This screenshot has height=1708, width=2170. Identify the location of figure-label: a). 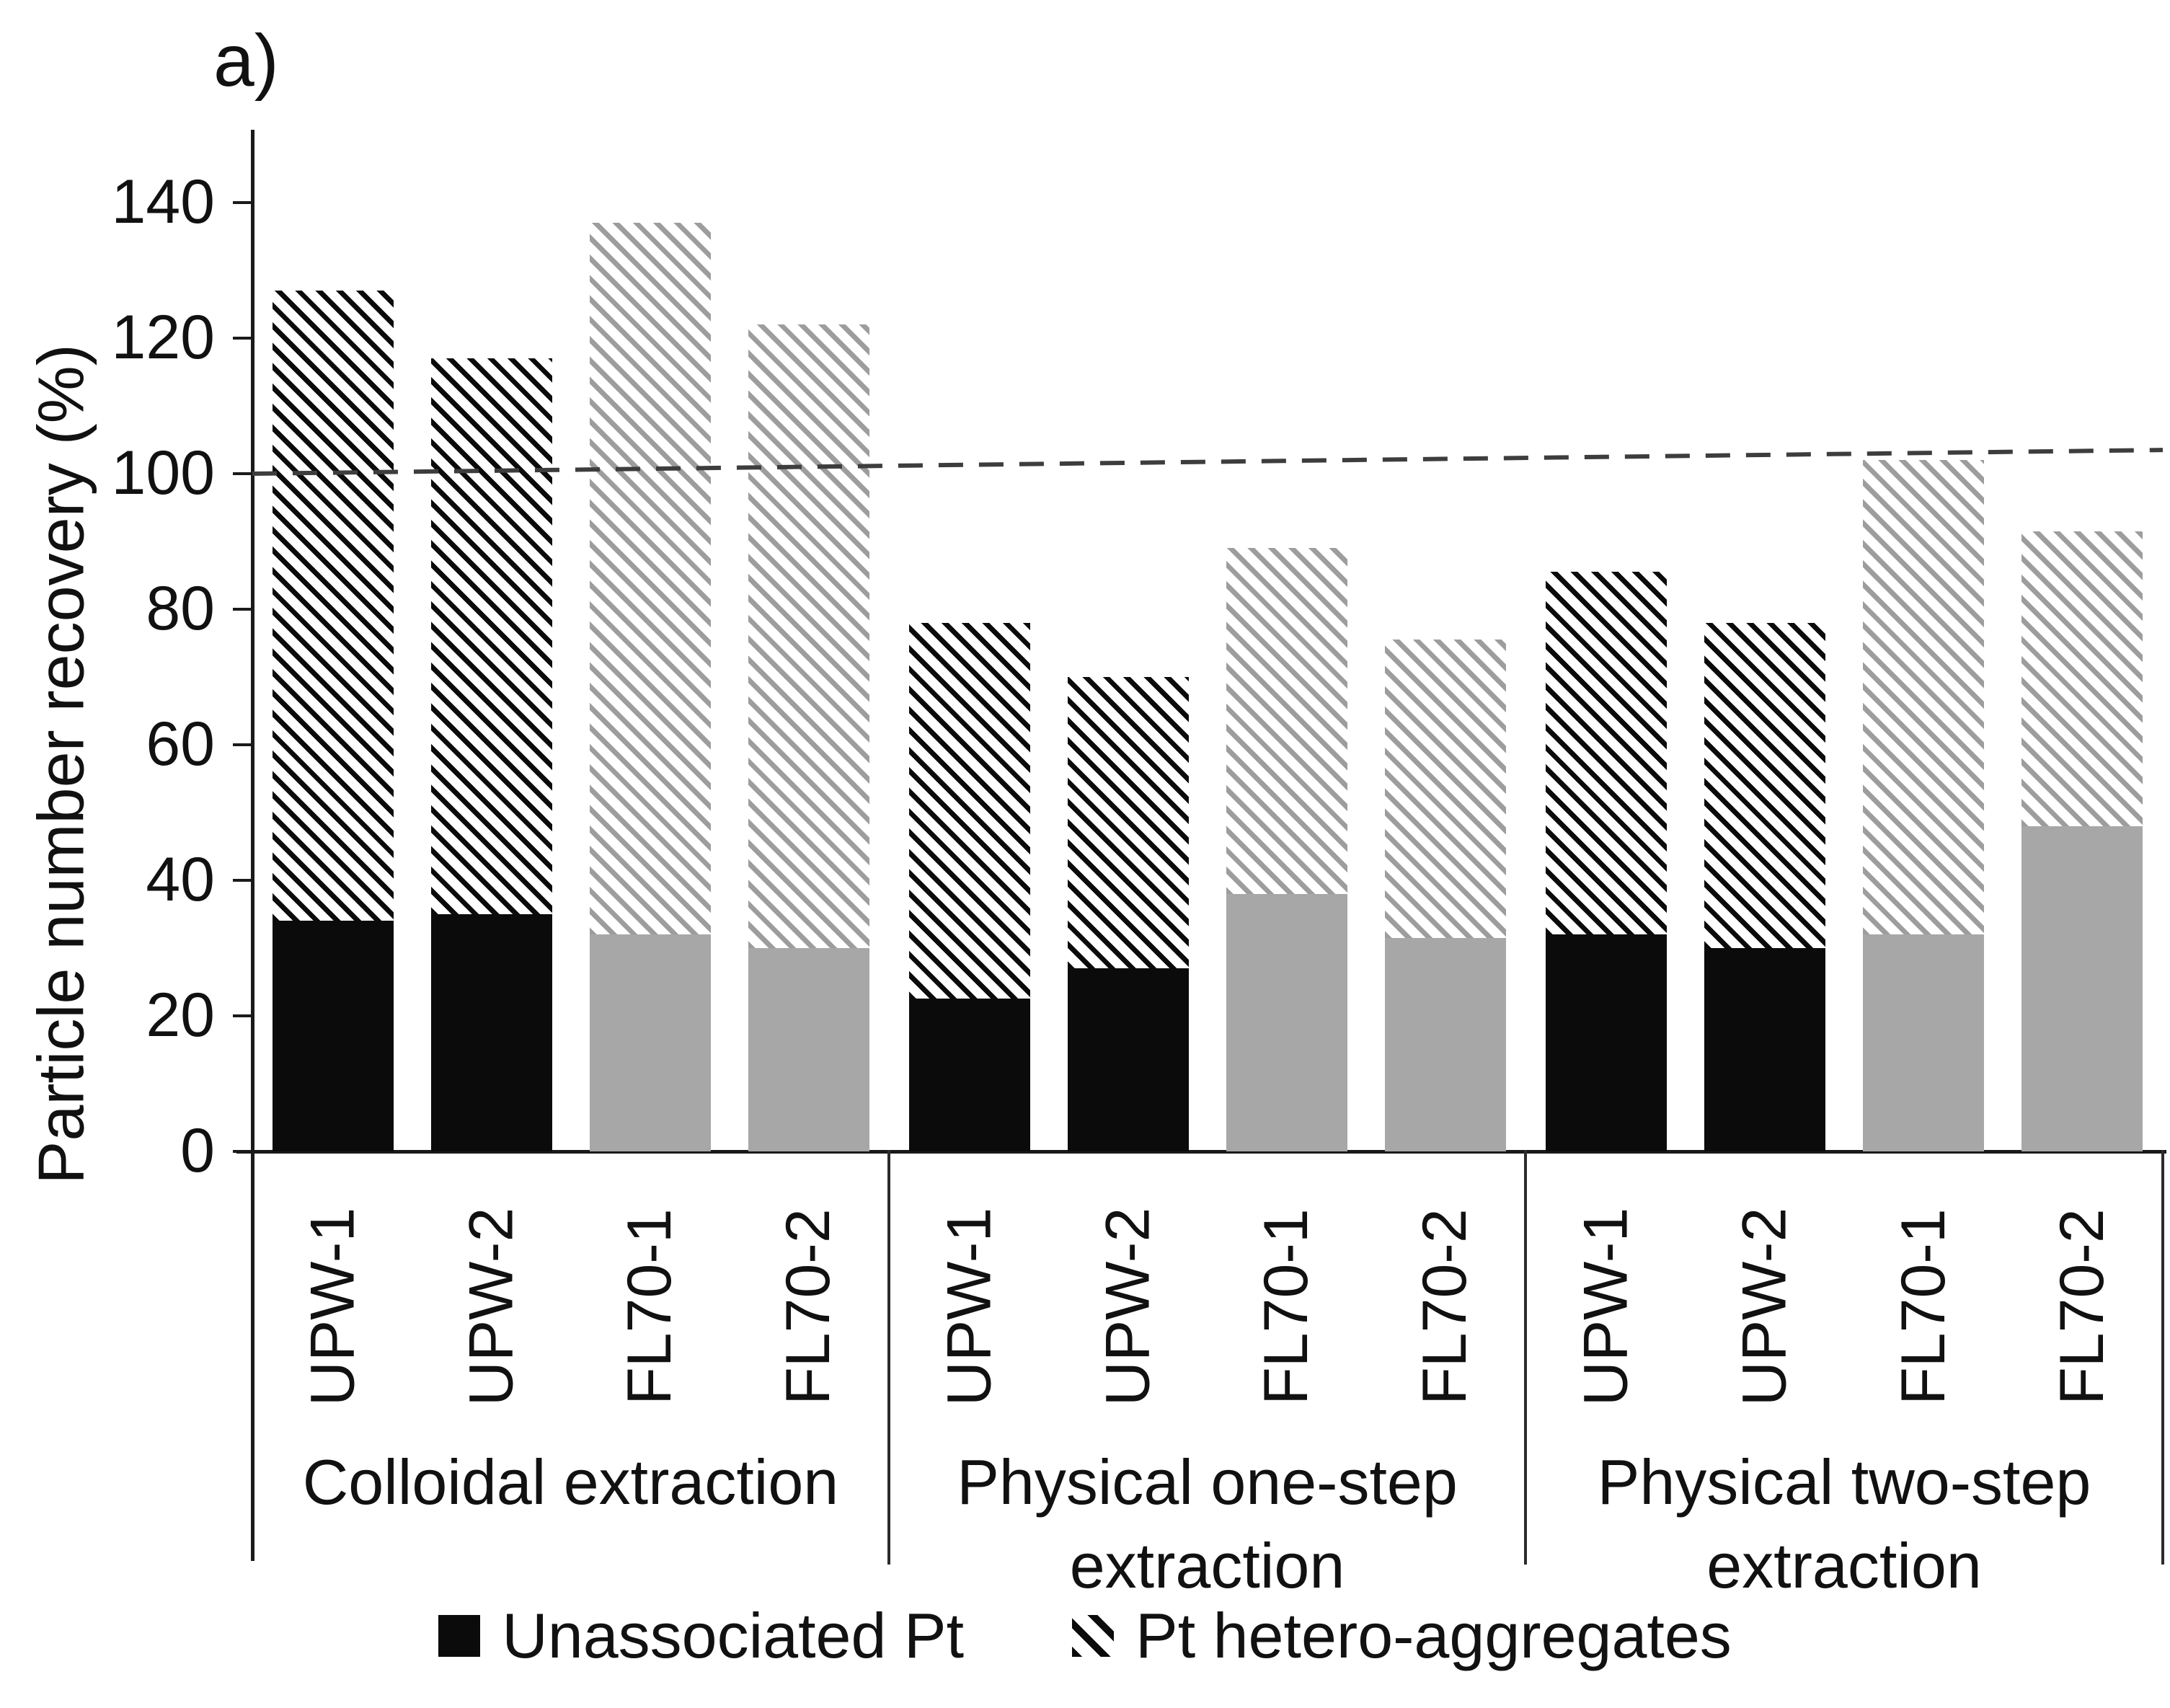
(246, 60).